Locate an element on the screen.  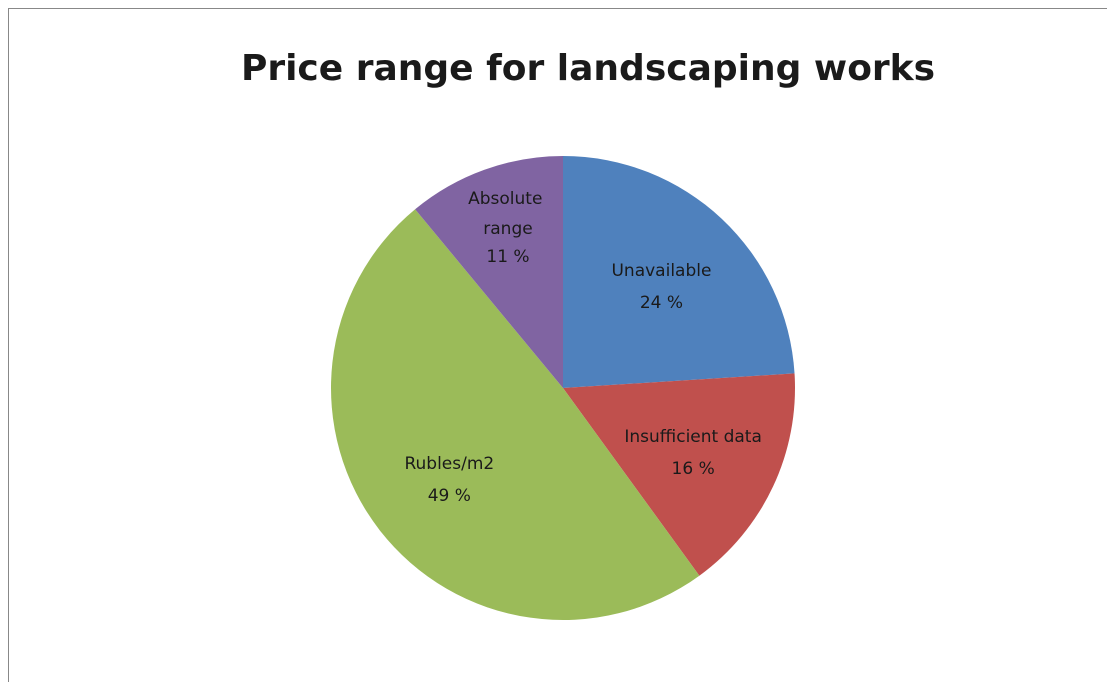
slice-label: Insufficient data is located at coordinates (693, 437).